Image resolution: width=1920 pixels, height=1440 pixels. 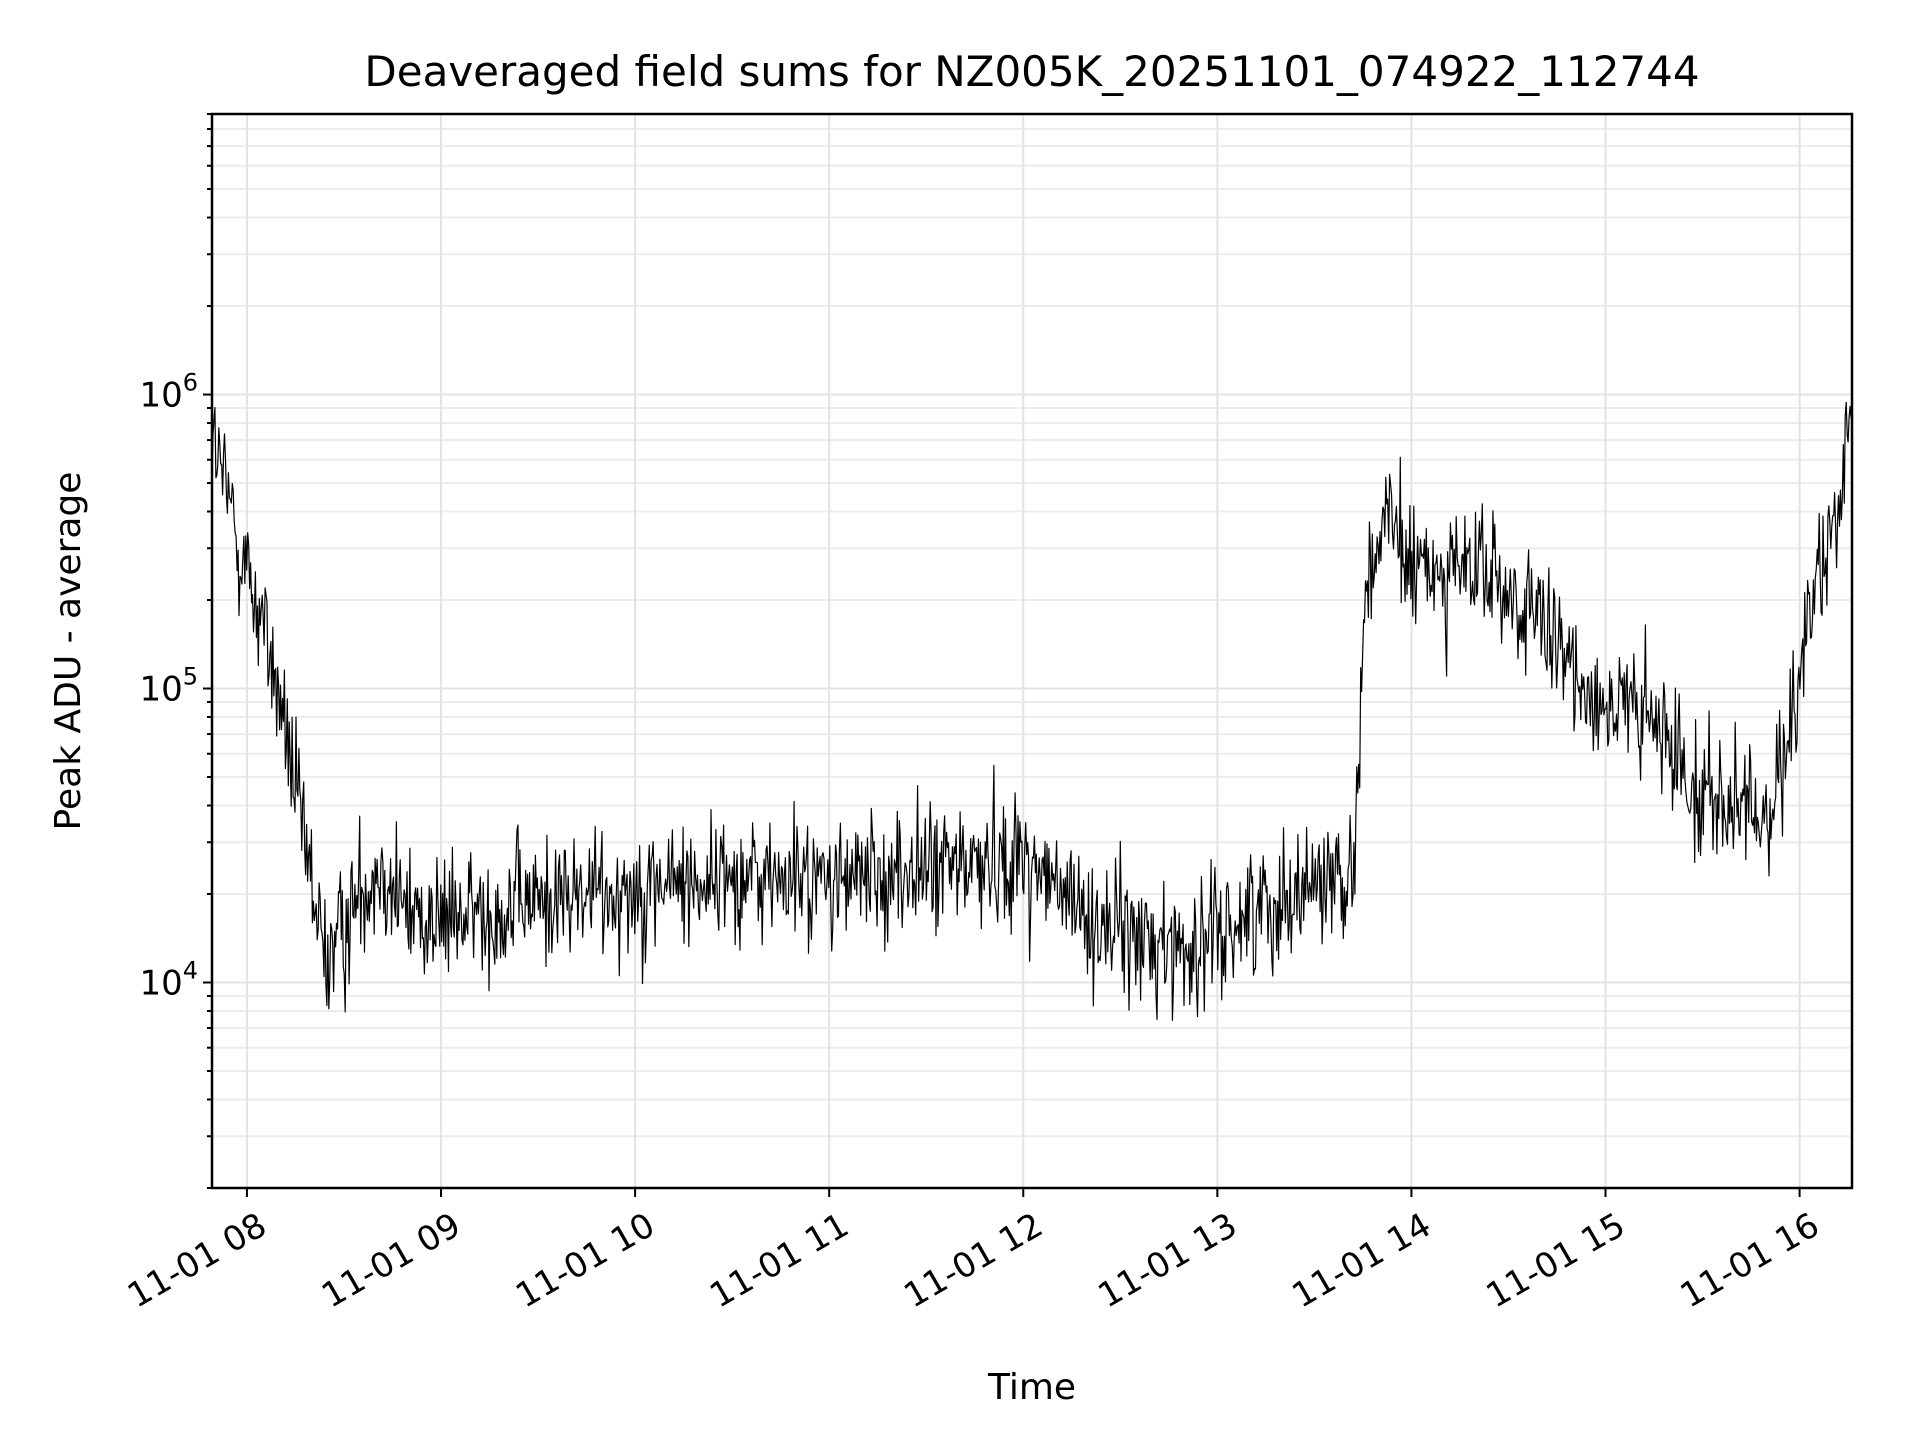 What do you see at coordinates (68, 651) in the screenshot?
I see `y-axis-label: Peak ADU - average` at bounding box center [68, 651].